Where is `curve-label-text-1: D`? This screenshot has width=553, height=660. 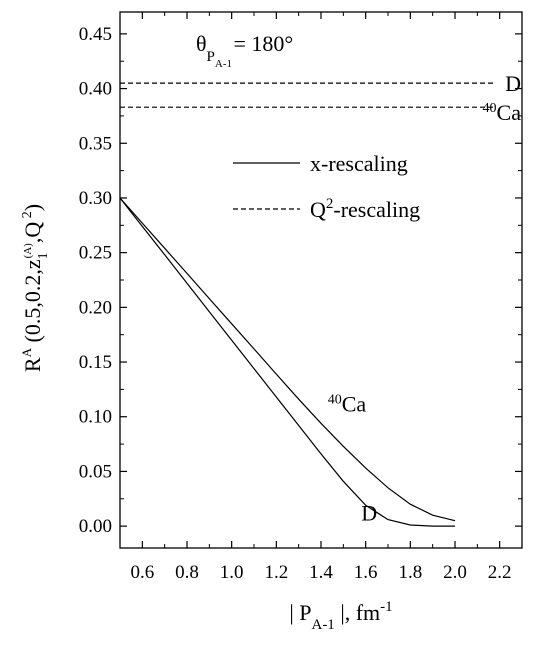
curve-label-text-1: D is located at coordinates (369, 513).